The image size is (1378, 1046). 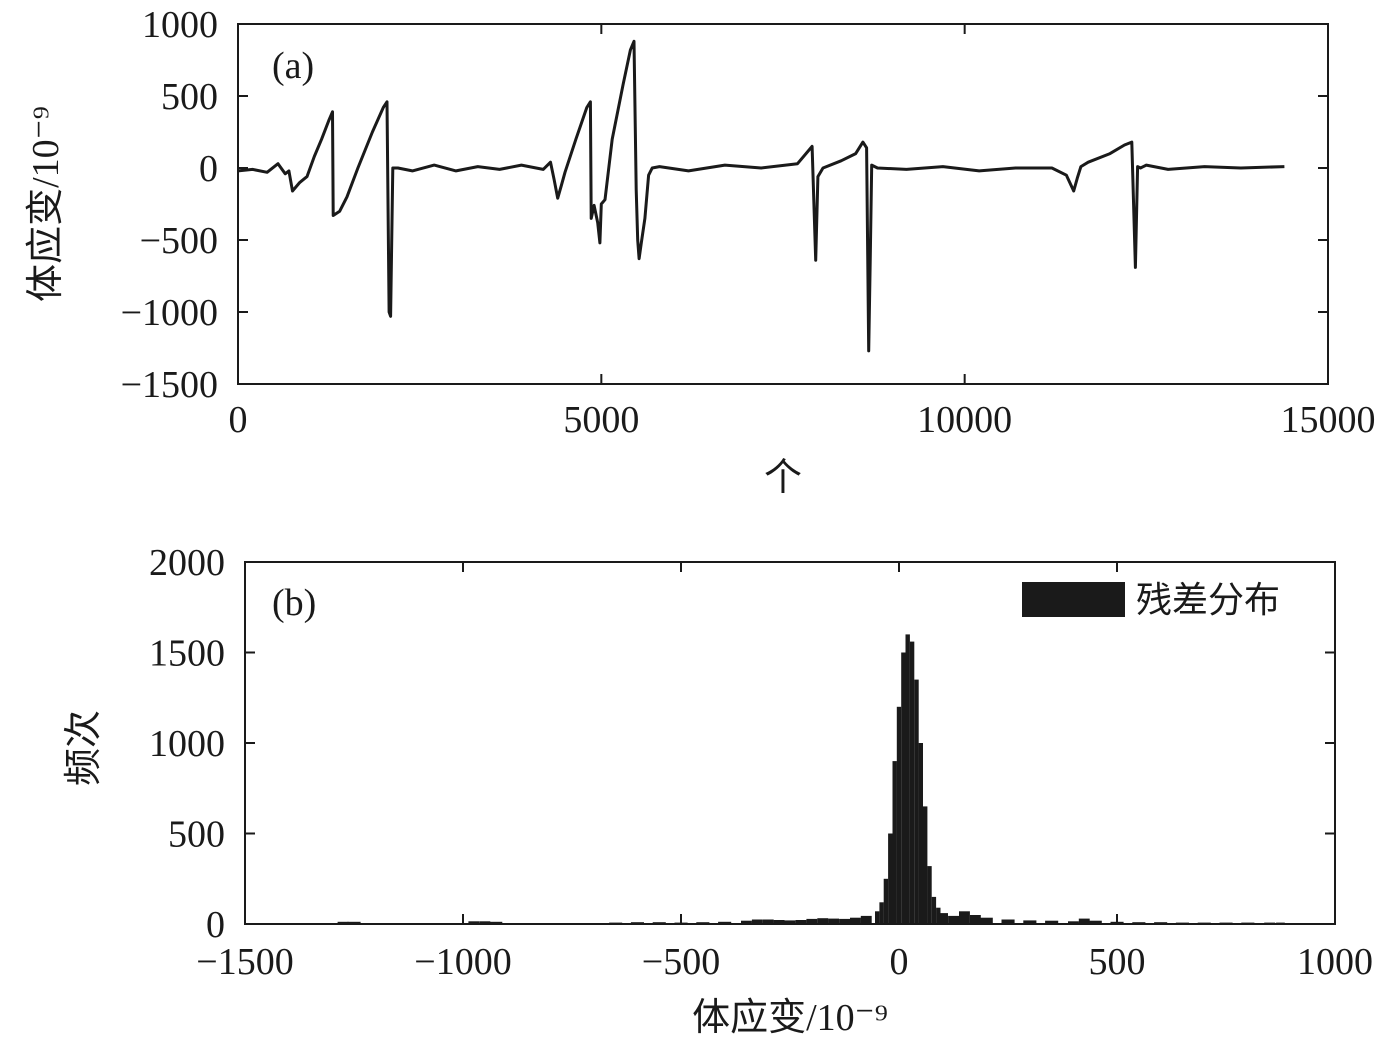 What do you see at coordinates (681, 962) in the screenshot?
I see `x-tick-label: −500` at bounding box center [681, 962].